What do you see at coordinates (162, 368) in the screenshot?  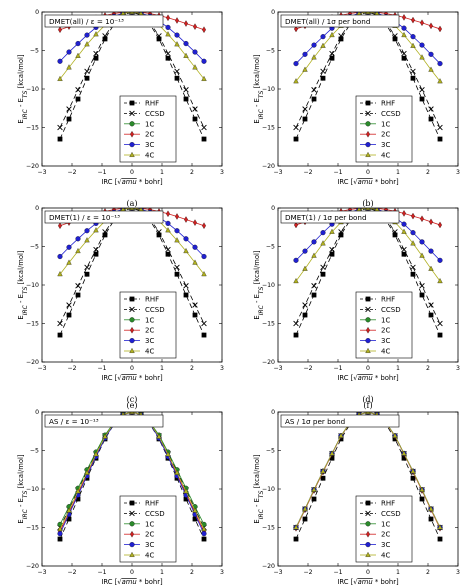 I see `x-tick-label: 1` at bounding box center [162, 368].